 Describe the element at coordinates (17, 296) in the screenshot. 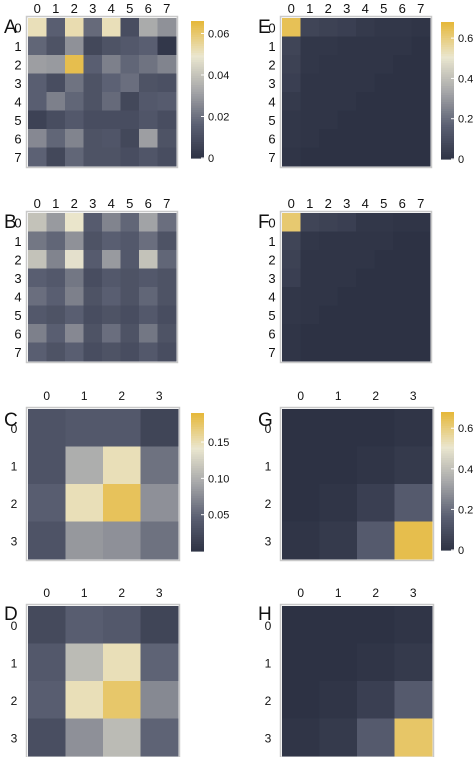

I see `row-tick-label: 4` at that location.